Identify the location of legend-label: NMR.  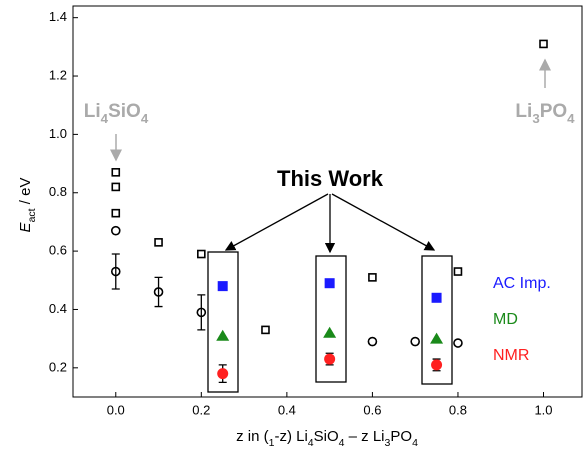
(511, 355).